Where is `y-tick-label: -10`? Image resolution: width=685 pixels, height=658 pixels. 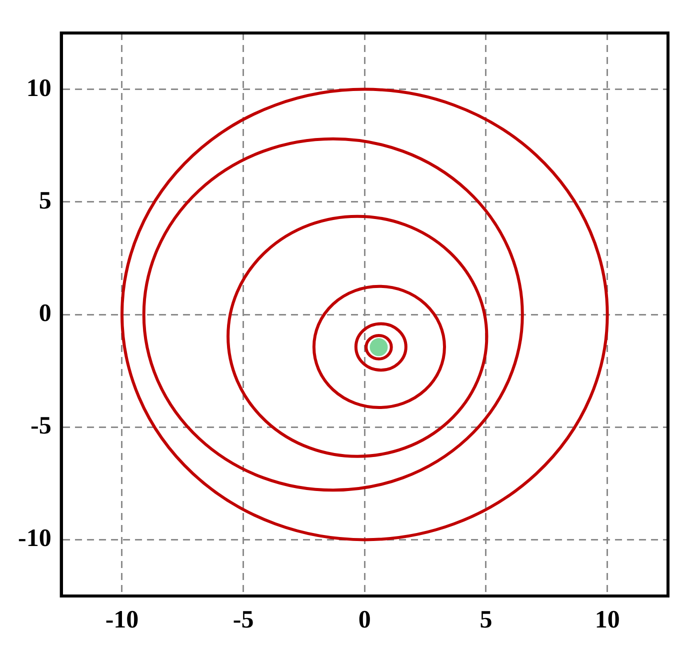 y-tick-label: -10 is located at coordinates (35, 538).